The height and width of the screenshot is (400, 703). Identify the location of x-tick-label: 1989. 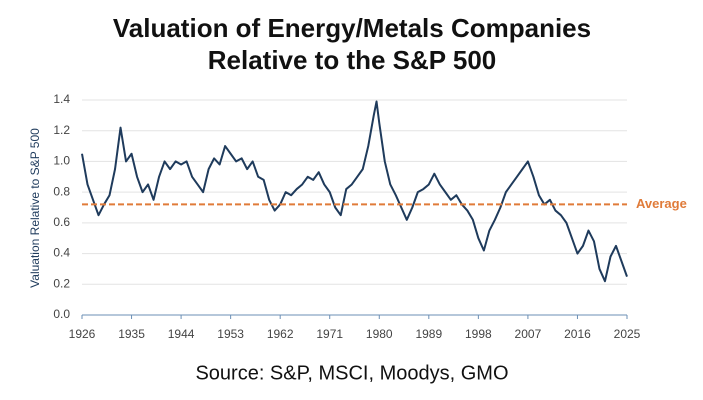
(428, 334).